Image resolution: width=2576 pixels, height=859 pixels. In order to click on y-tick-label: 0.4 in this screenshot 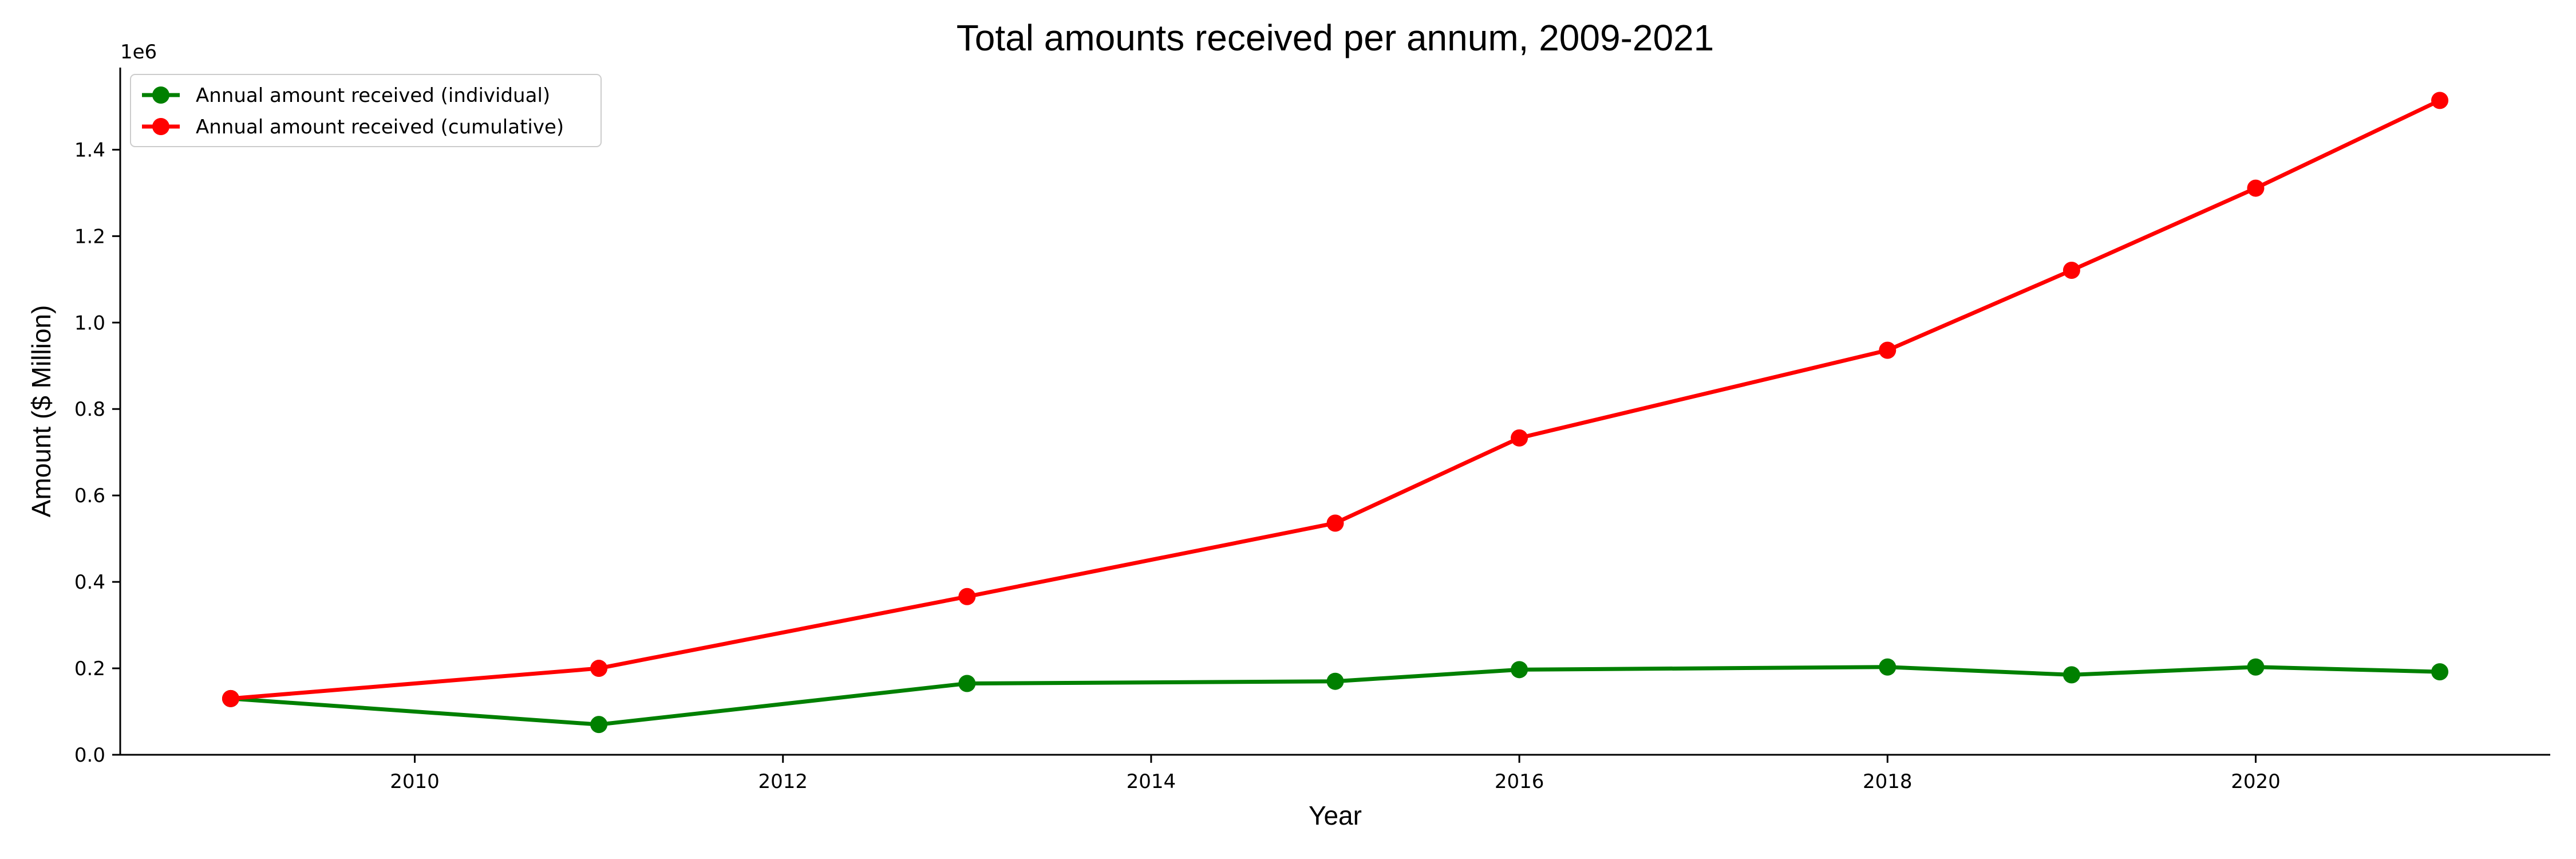, I will do `click(89, 582)`.